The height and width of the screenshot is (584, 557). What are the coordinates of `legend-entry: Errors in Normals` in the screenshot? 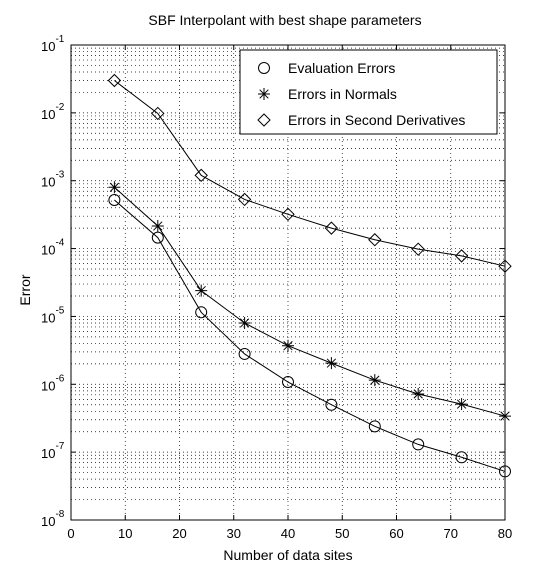 It's located at (342, 94).